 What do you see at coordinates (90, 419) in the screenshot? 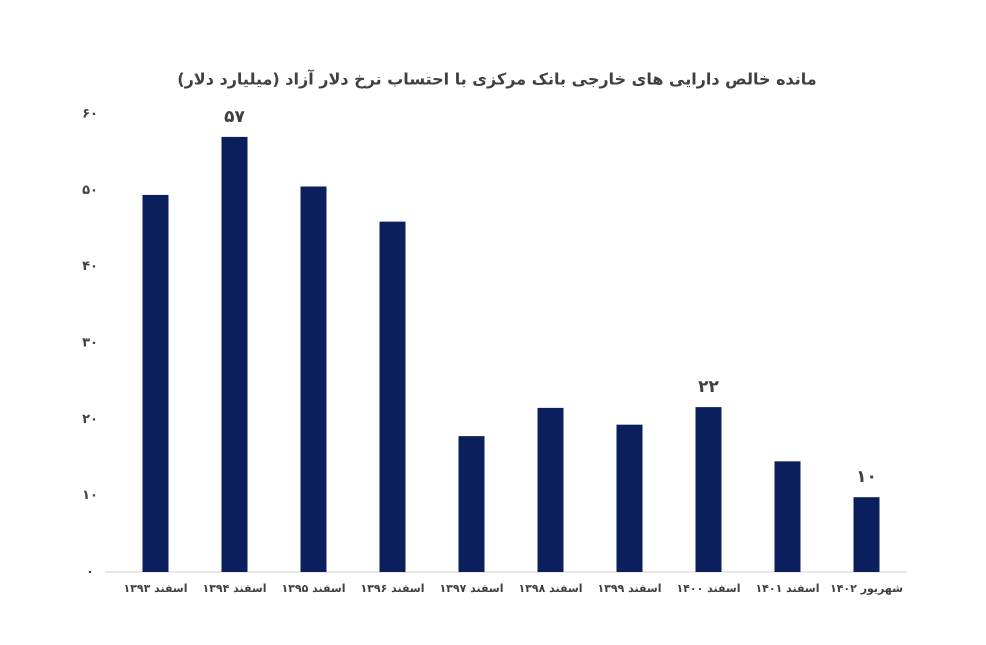
I see `y-tick-label: ۲۰` at bounding box center [90, 419].